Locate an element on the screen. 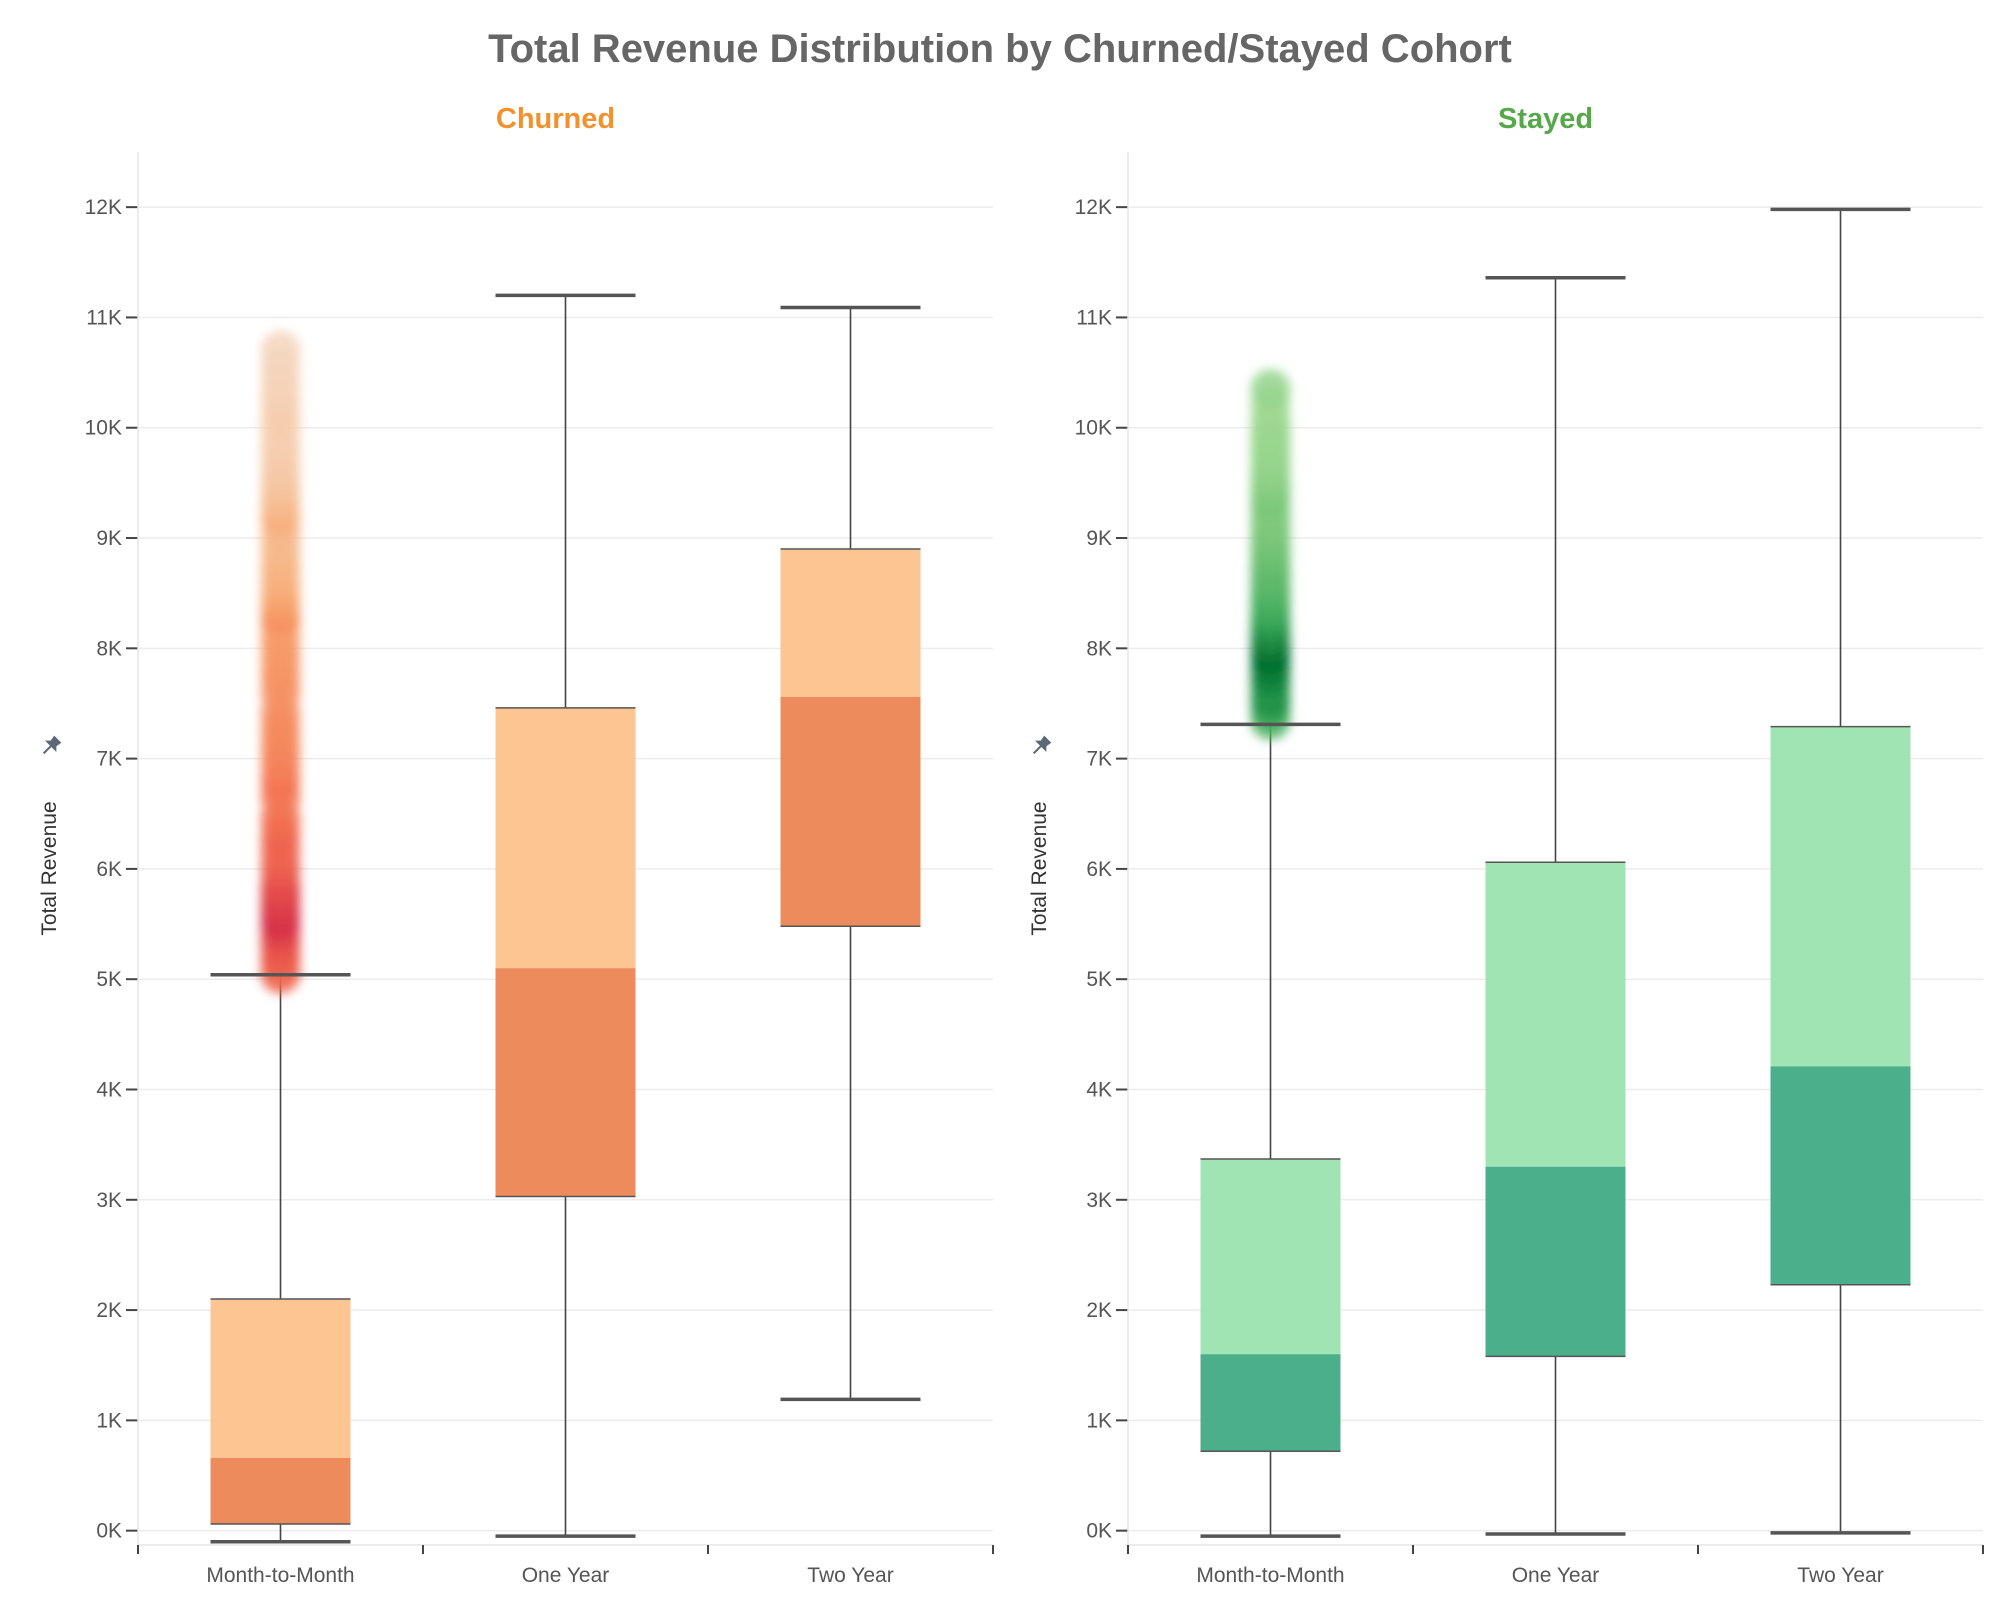  panel-title-churned: Churned is located at coordinates (555, 119).